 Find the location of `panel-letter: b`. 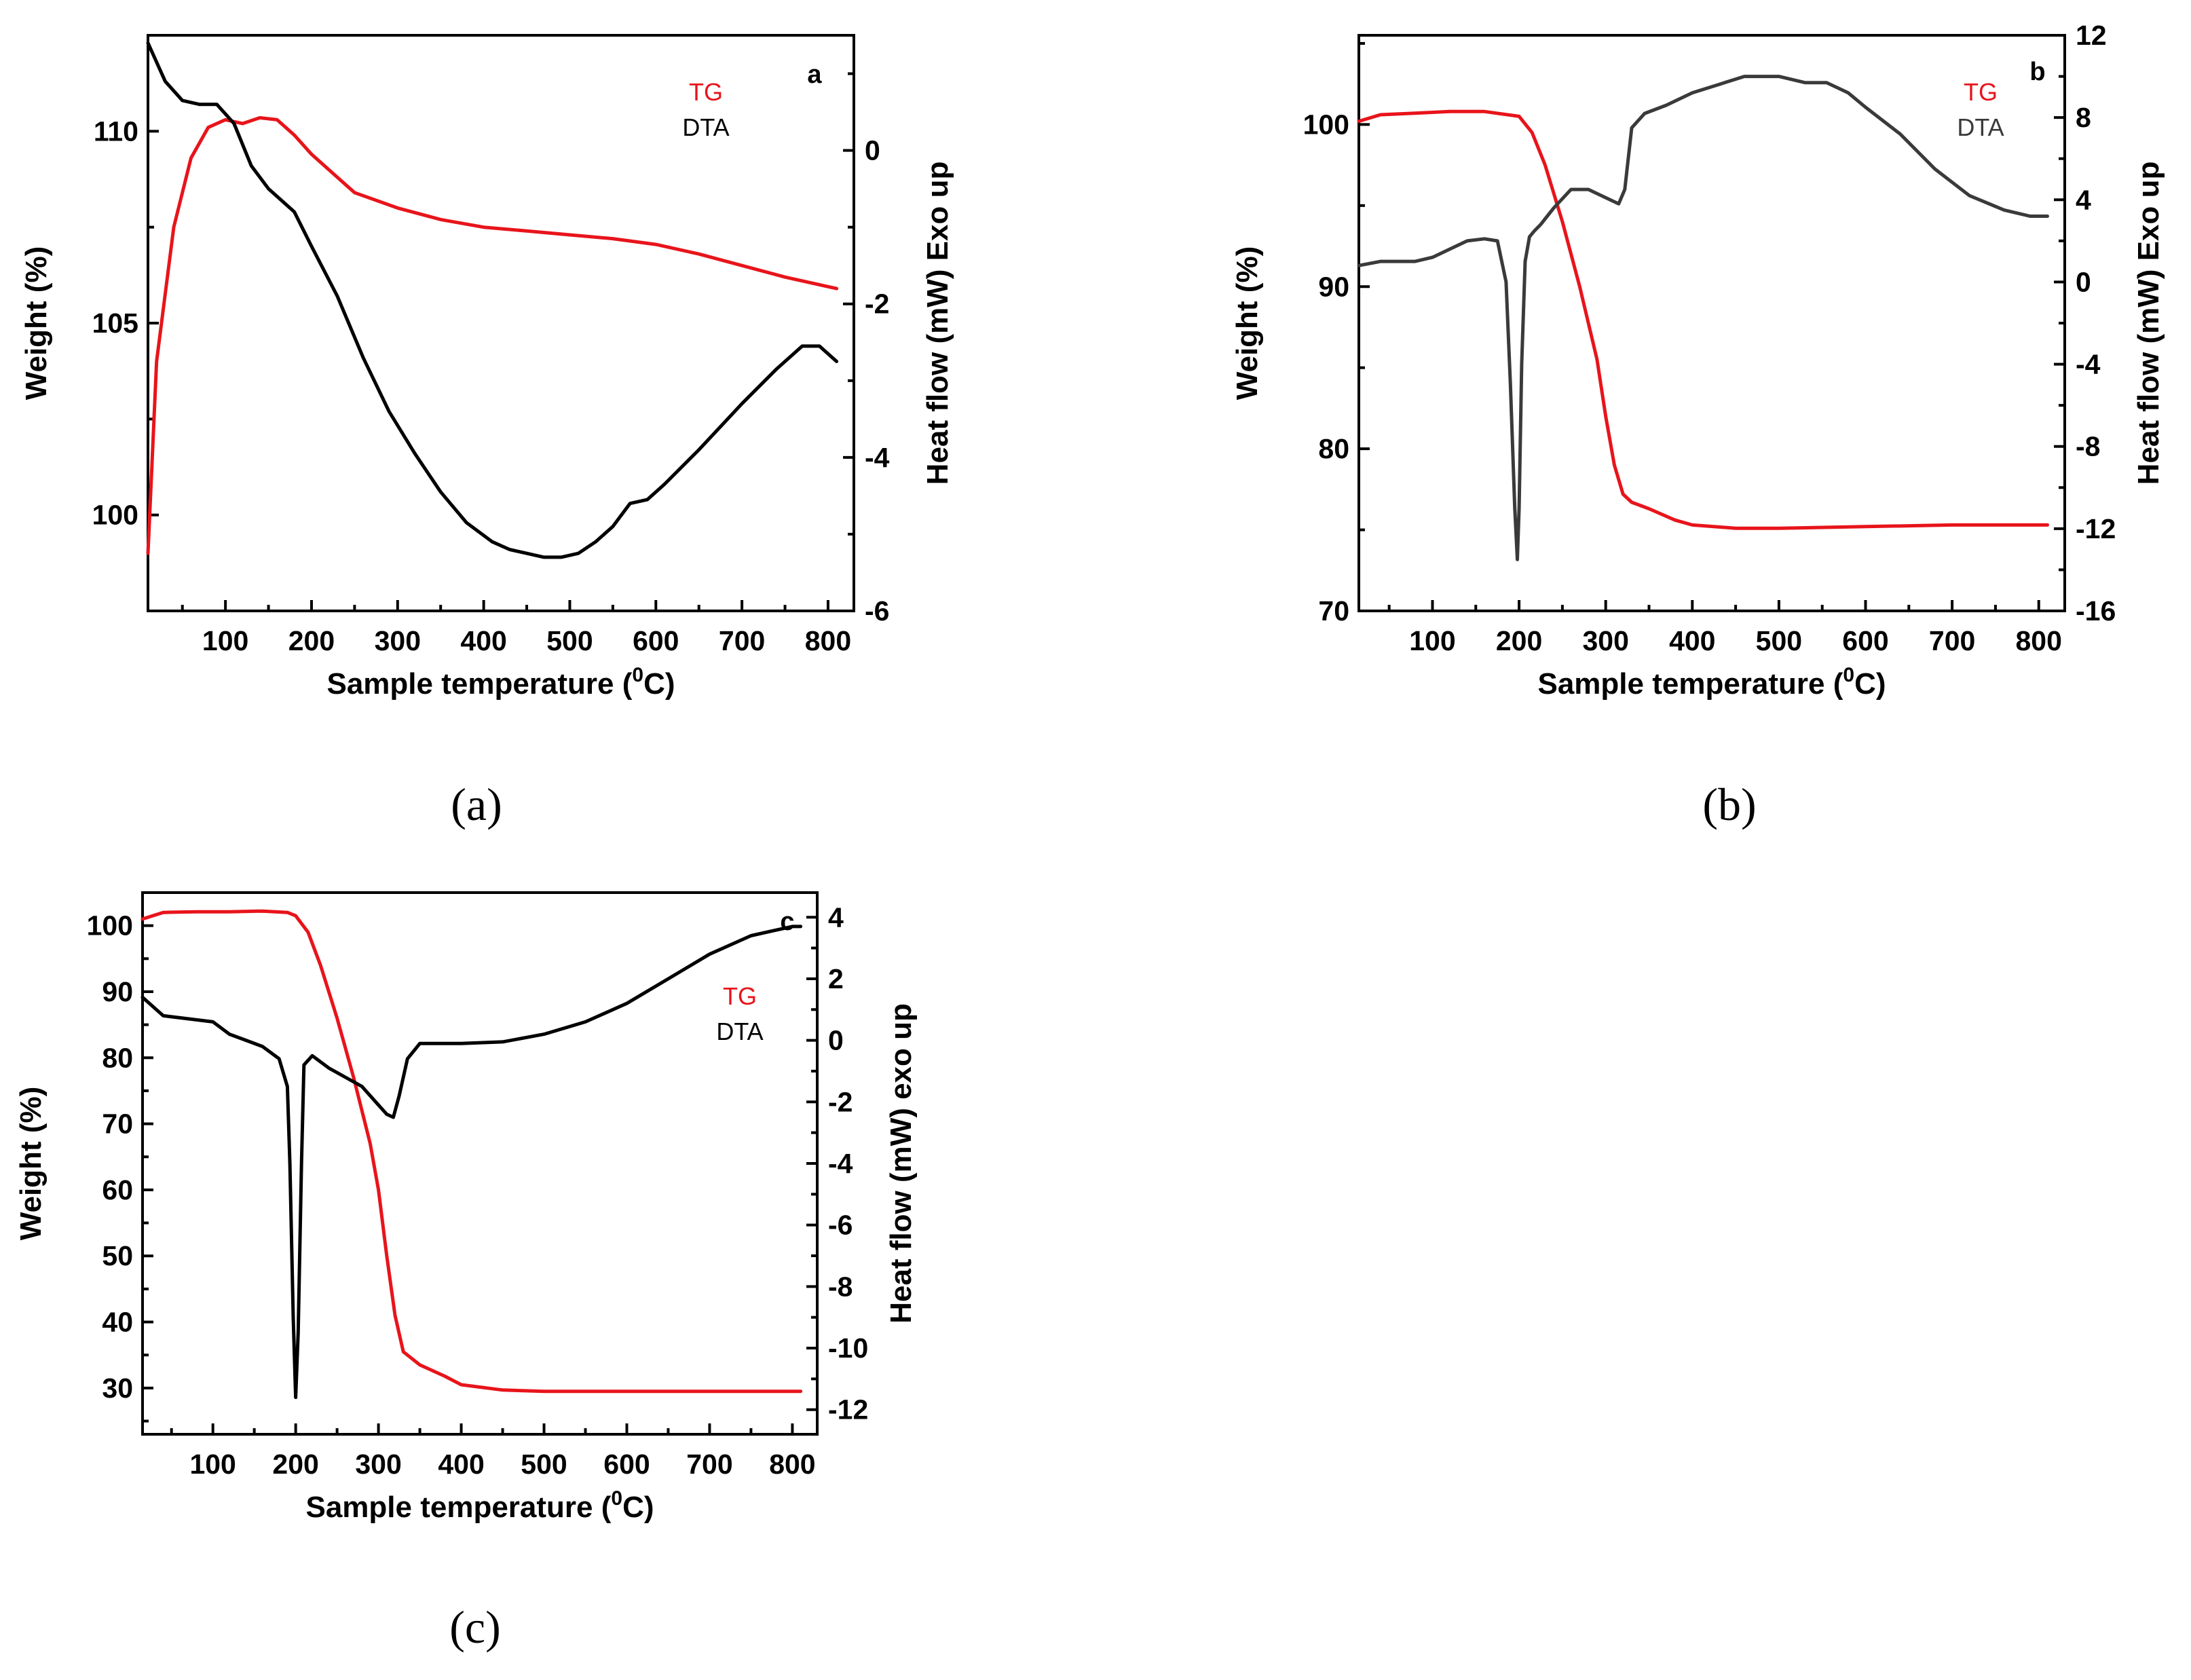

panel-letter: b is located at coordinates (2037, 72).